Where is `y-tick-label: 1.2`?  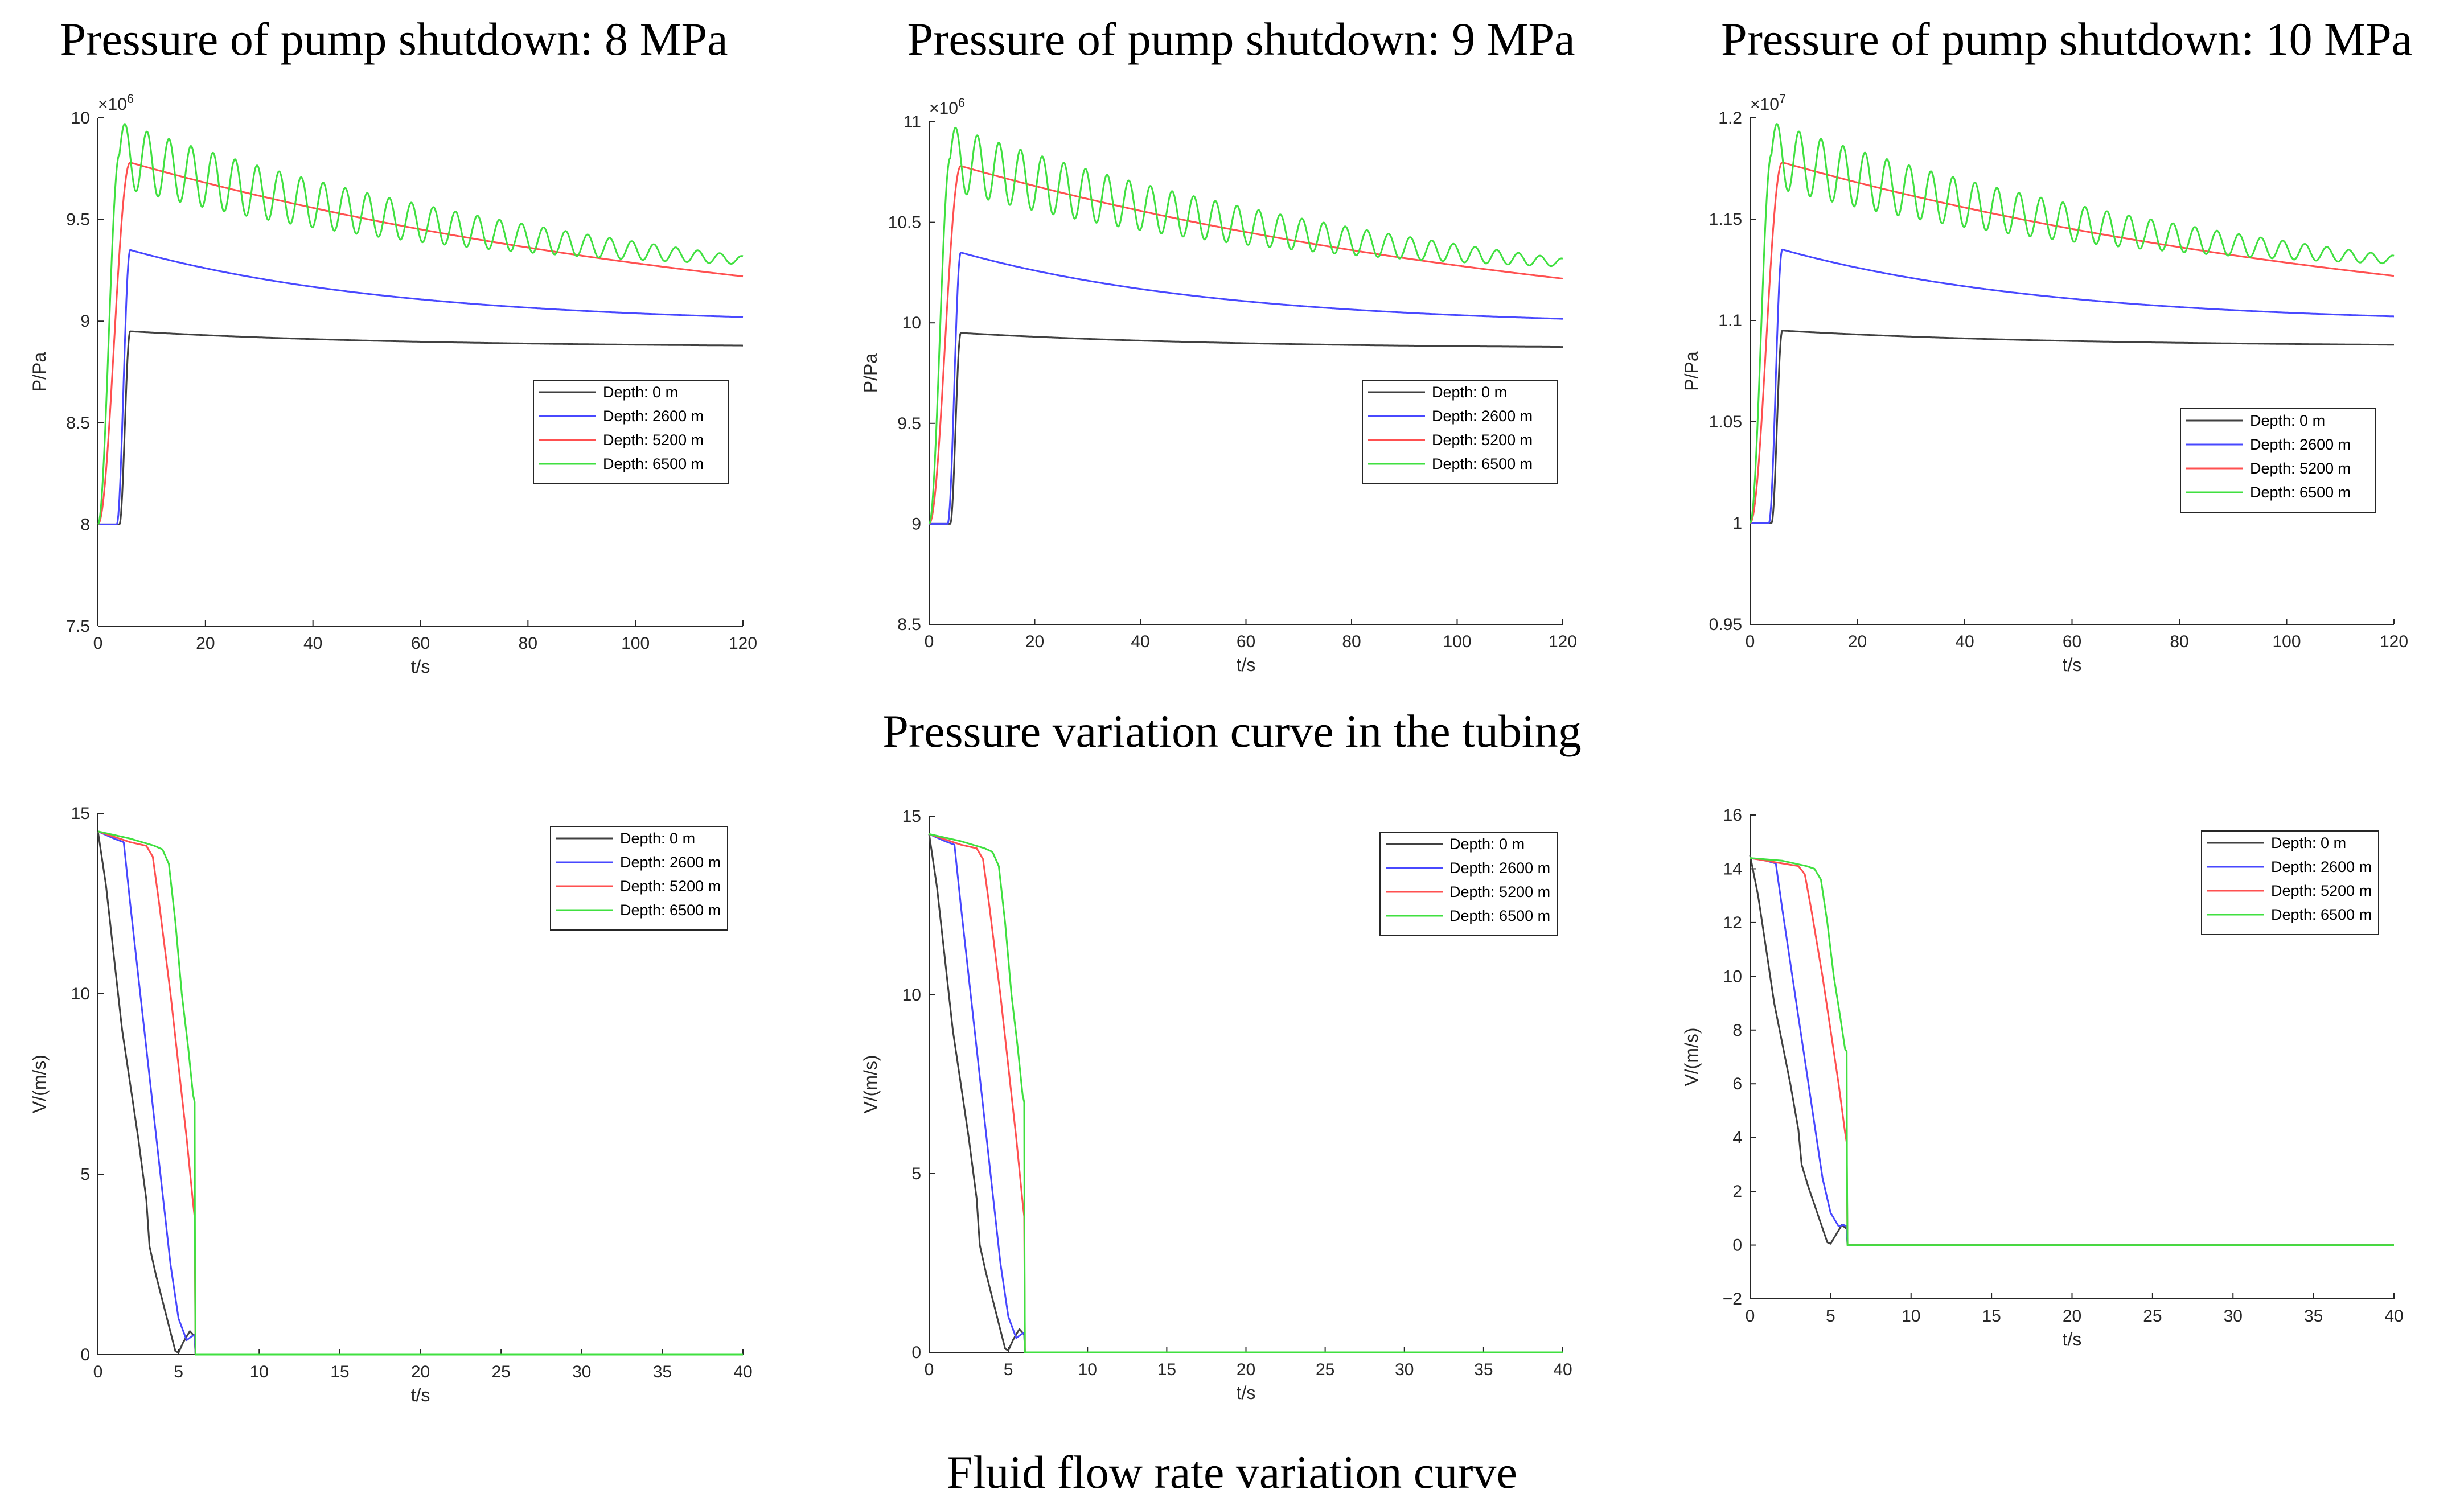 y-tick-label: 1.2 is located at coordinates (1730, 118).